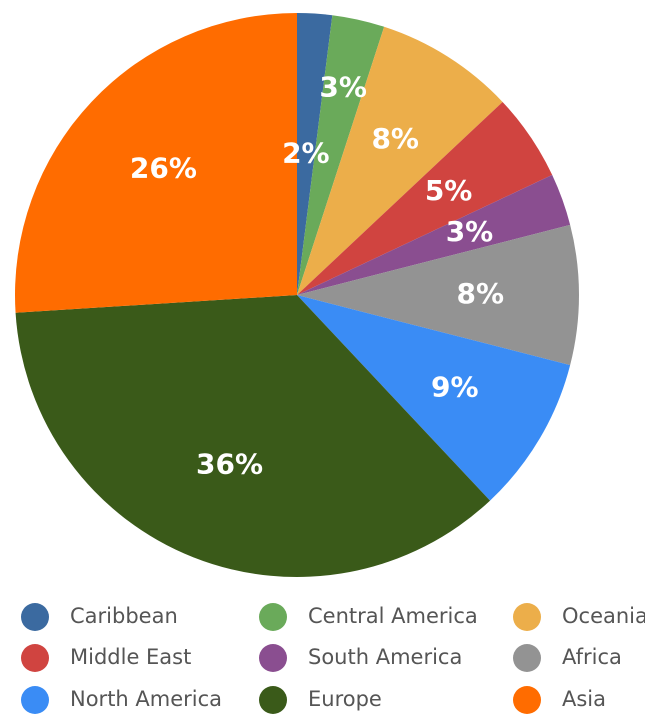  What do you see at coordinates (130, 657) in the screenshot?
I see `legend-label: Middle East` at bounding box center [130, 657].